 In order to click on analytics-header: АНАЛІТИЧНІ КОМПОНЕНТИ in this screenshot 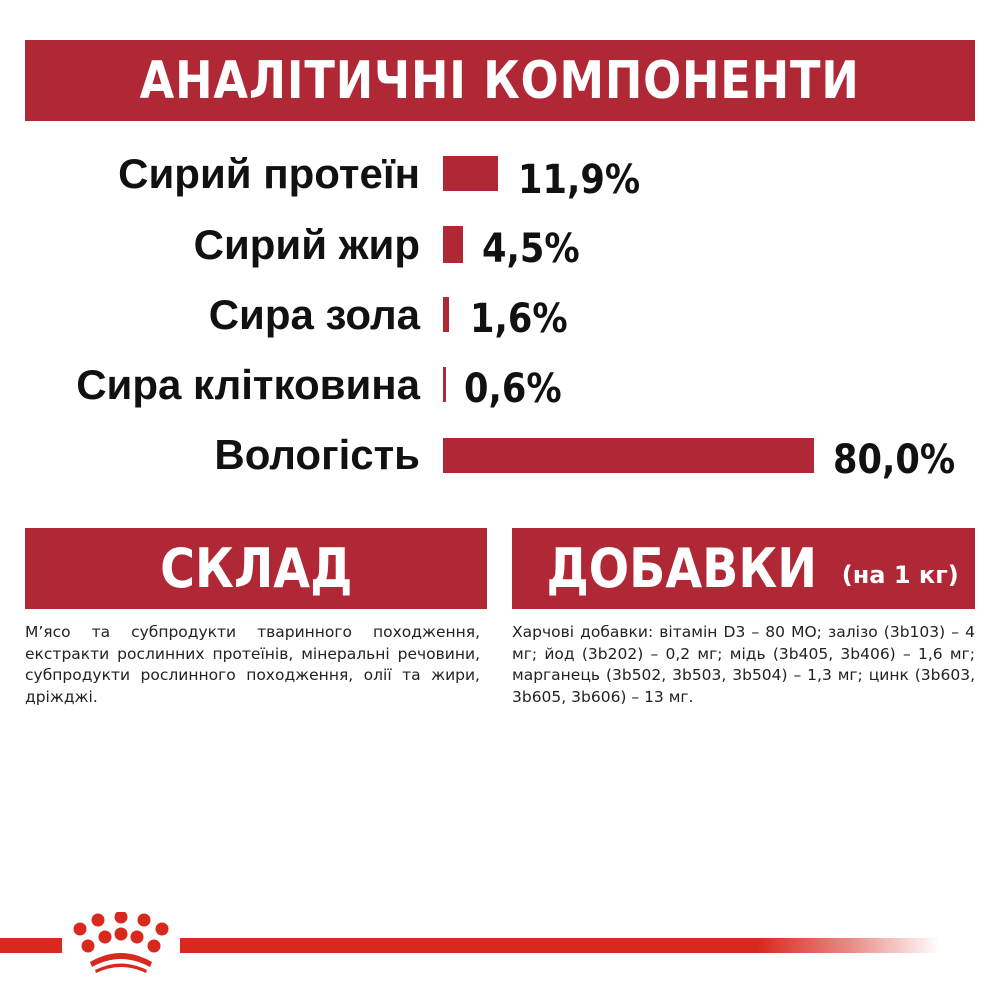, I will do `click(500, 80)`.